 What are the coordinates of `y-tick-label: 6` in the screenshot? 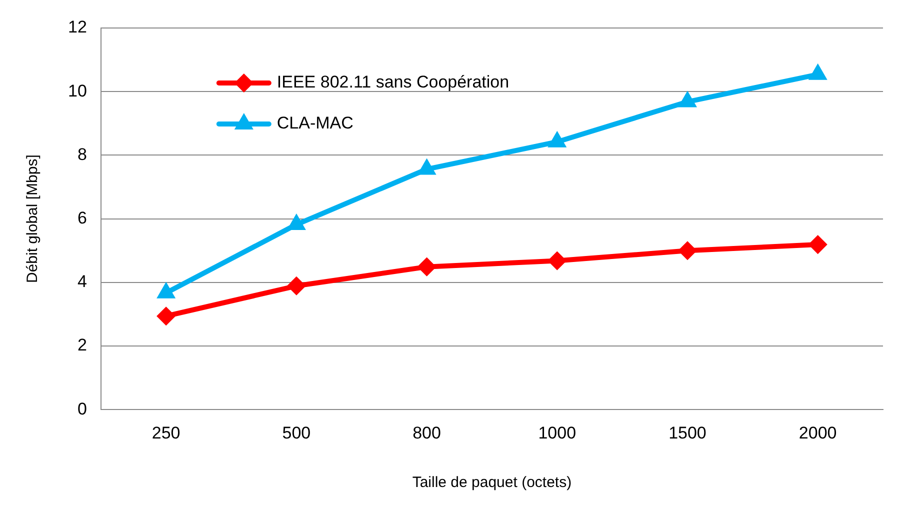 It's located at (82, 218).